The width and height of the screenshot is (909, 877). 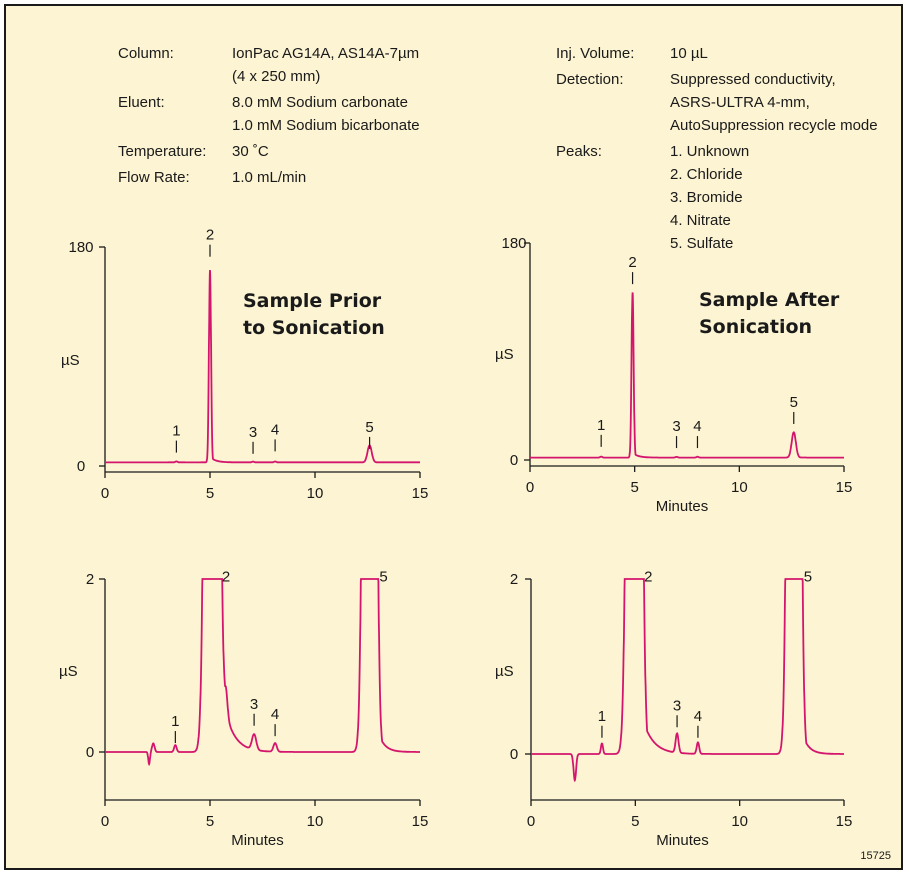 I want to click on condition-value: 3. Bromide, so click(x=706, y=197).